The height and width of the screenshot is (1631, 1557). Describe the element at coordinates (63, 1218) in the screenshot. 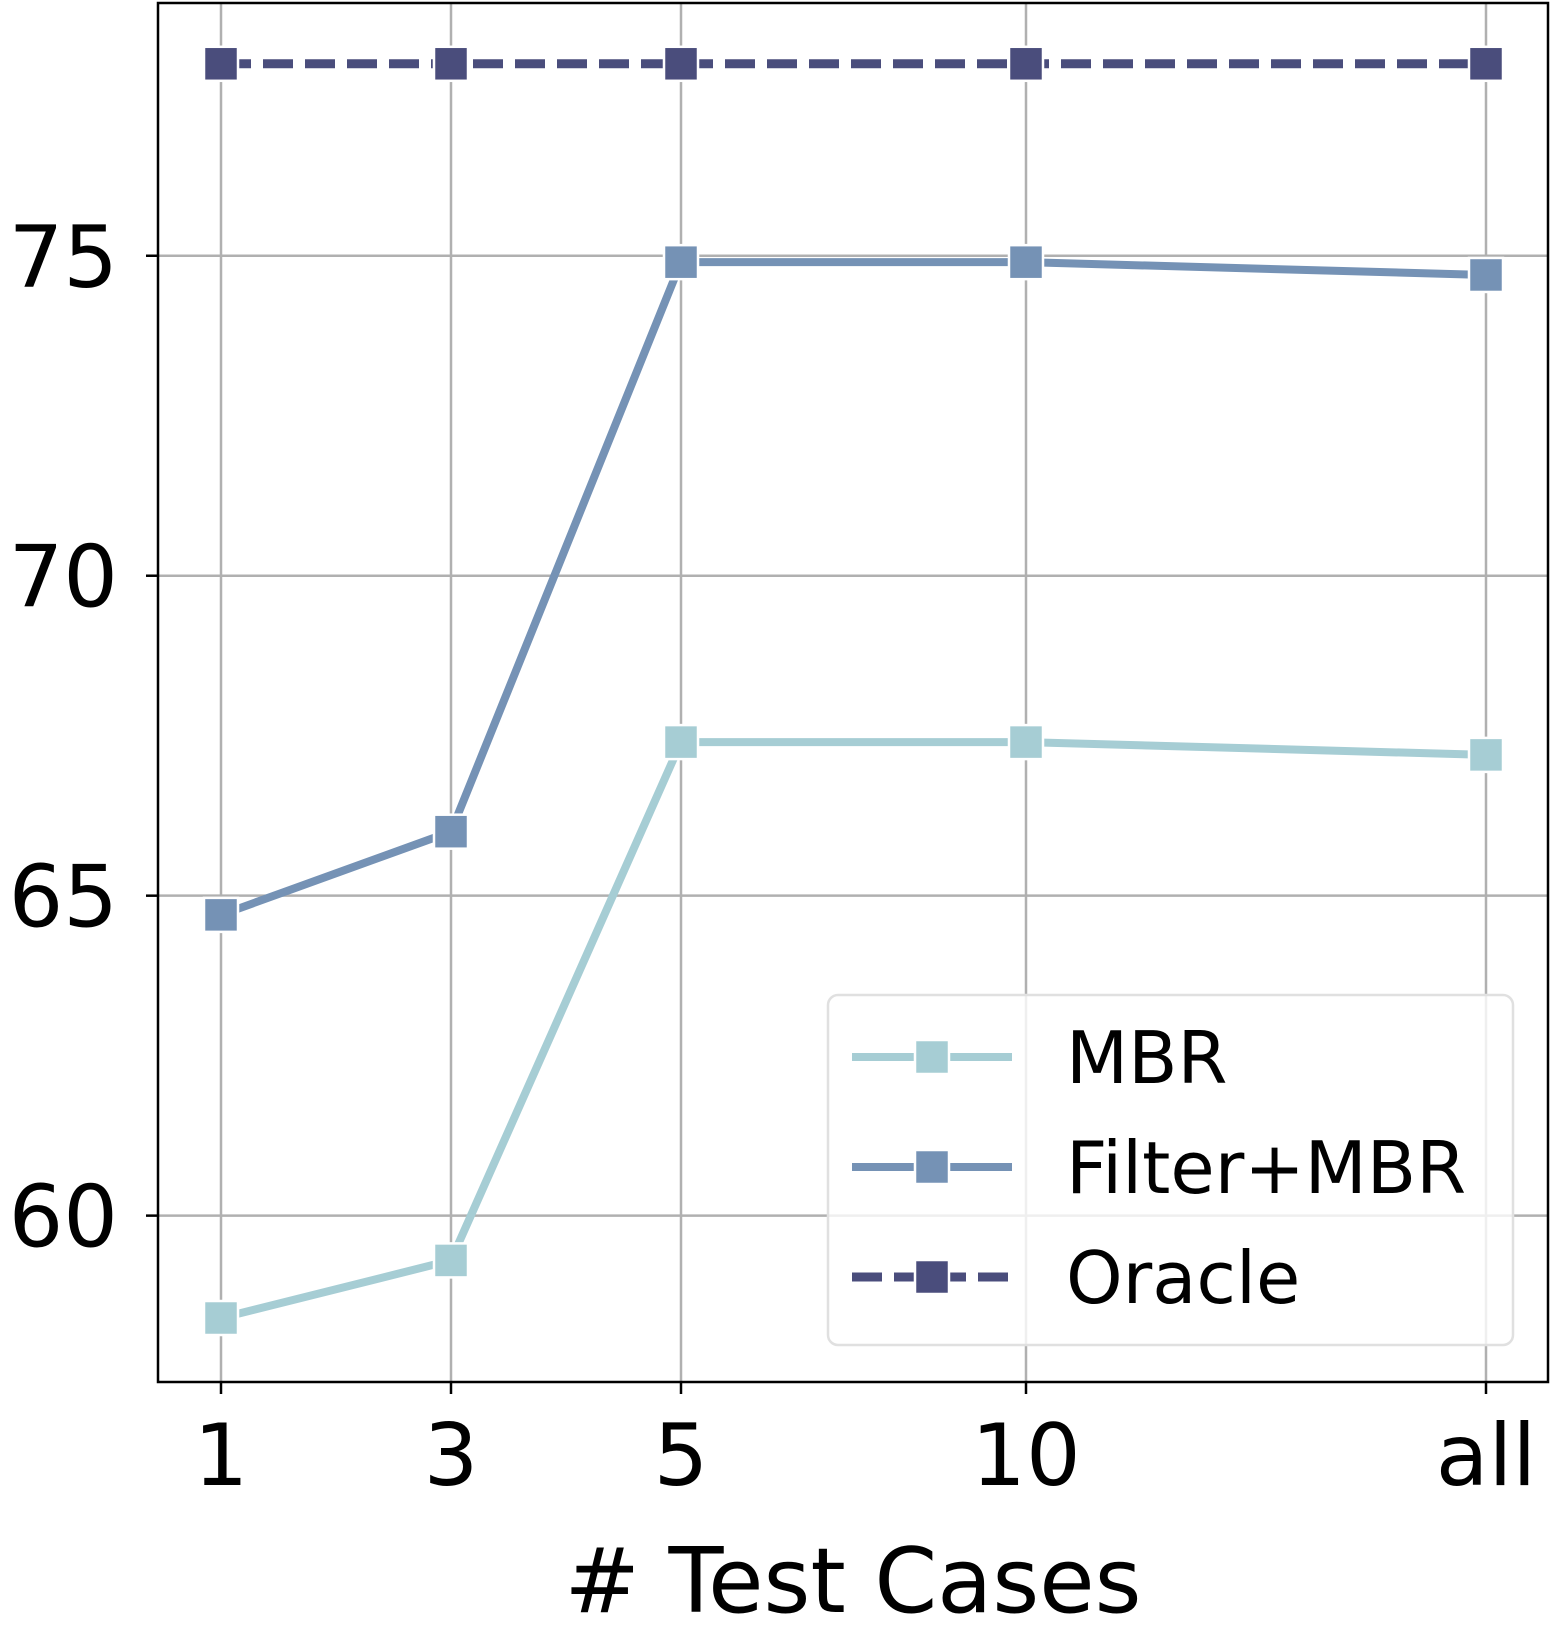

I see `y-tick-label: 60` at that location.